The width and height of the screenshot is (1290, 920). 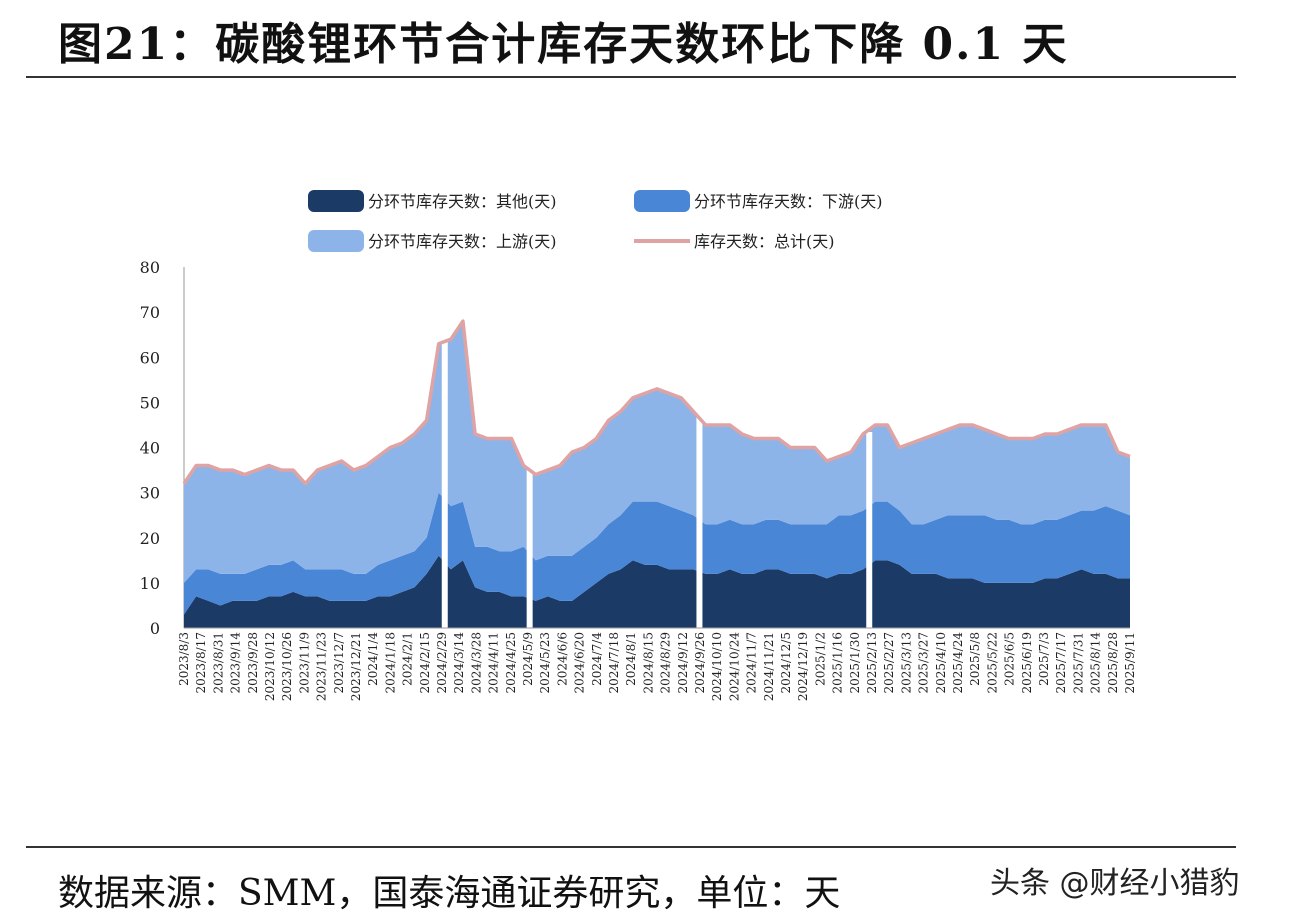 I want to click on x-tick-label: 2023/8/17, so click(x=201, y=663).